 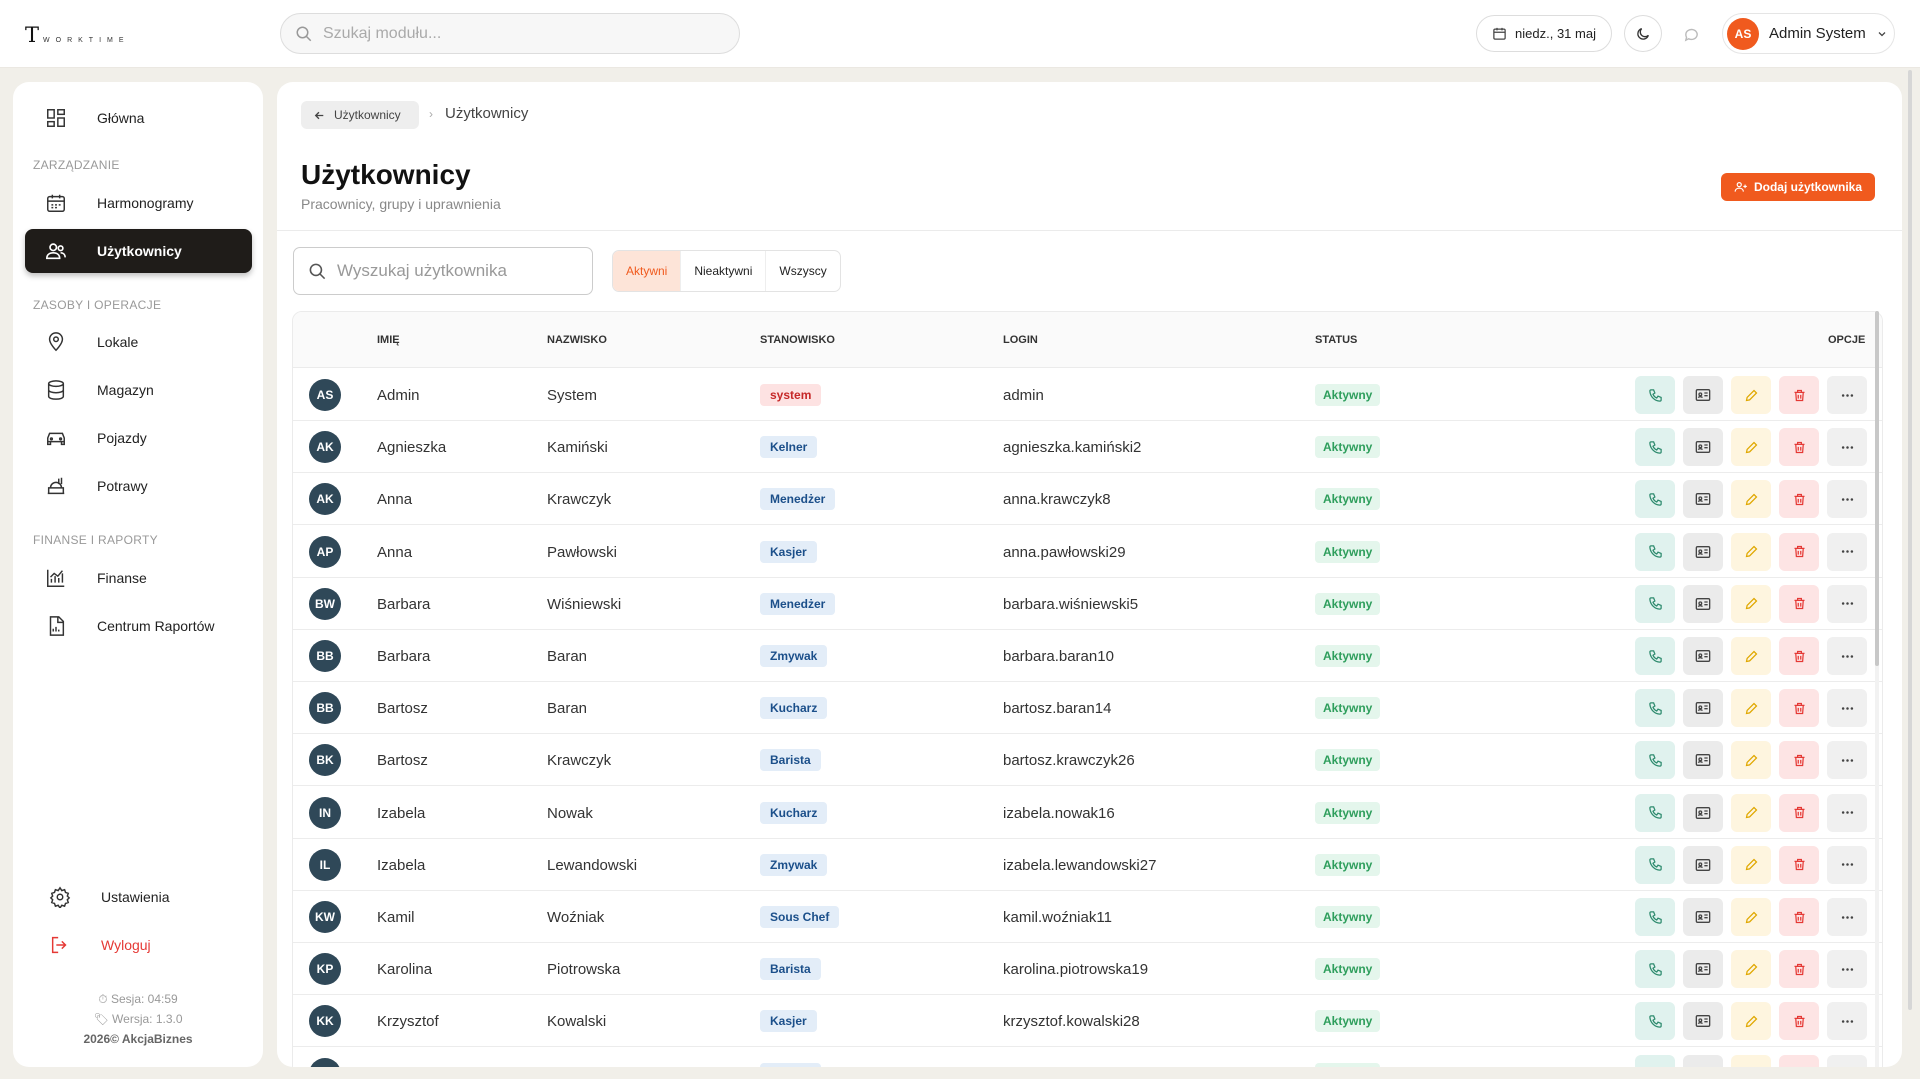 I want to click on theme-toggle-button, so click(x=1643, y=33).